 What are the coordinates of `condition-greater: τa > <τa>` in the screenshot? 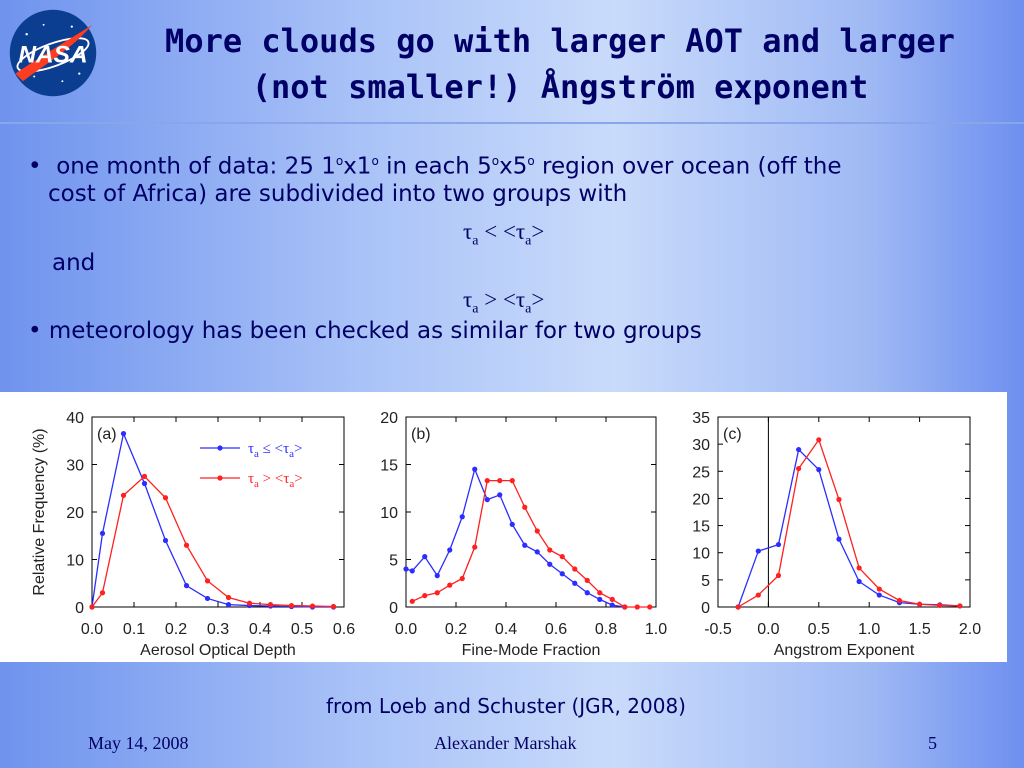 It's located at (503, 304).